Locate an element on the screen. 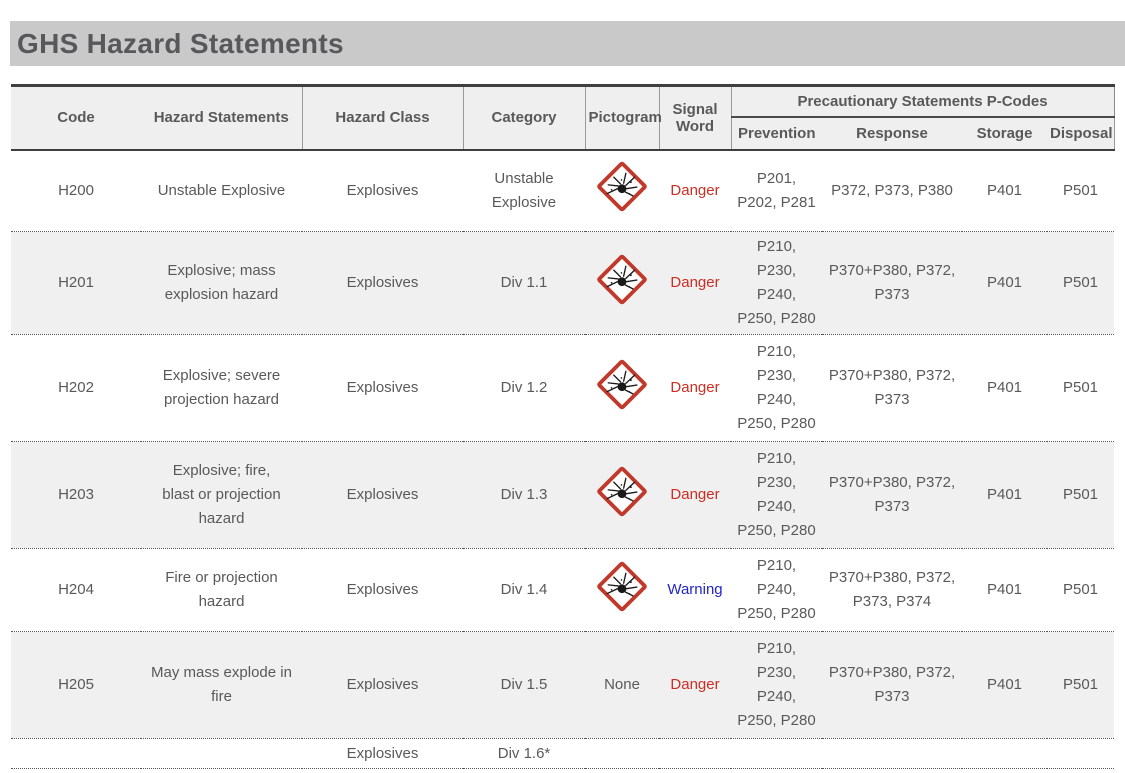 Image resolution: width=1125 pixels, height=773 pixels. cell-category: Div 1.3 is located at coordinates (524, 495).